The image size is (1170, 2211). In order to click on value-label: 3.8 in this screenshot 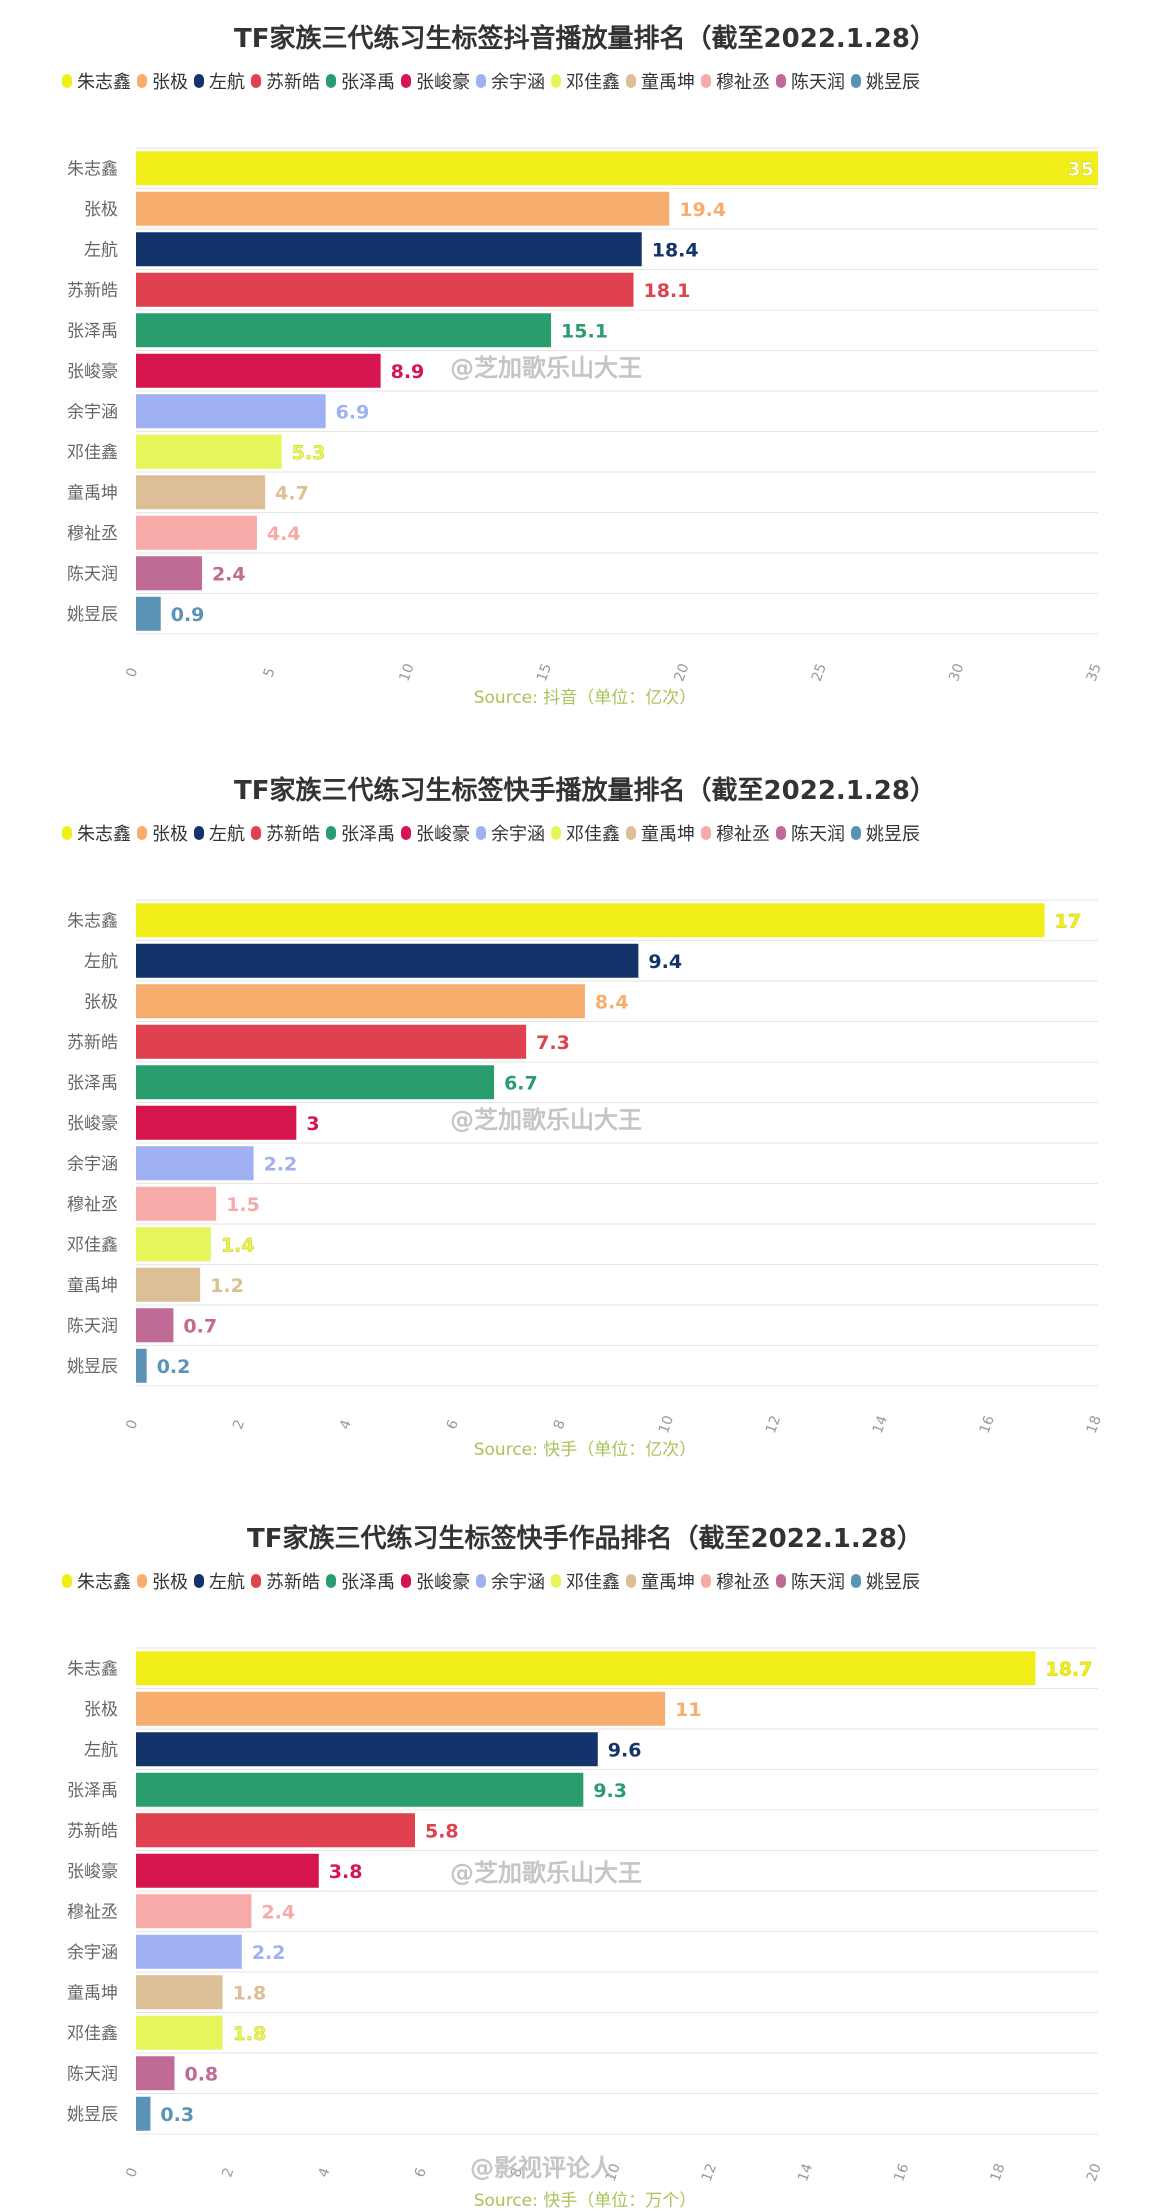, I will do `click(346, 1872)`.